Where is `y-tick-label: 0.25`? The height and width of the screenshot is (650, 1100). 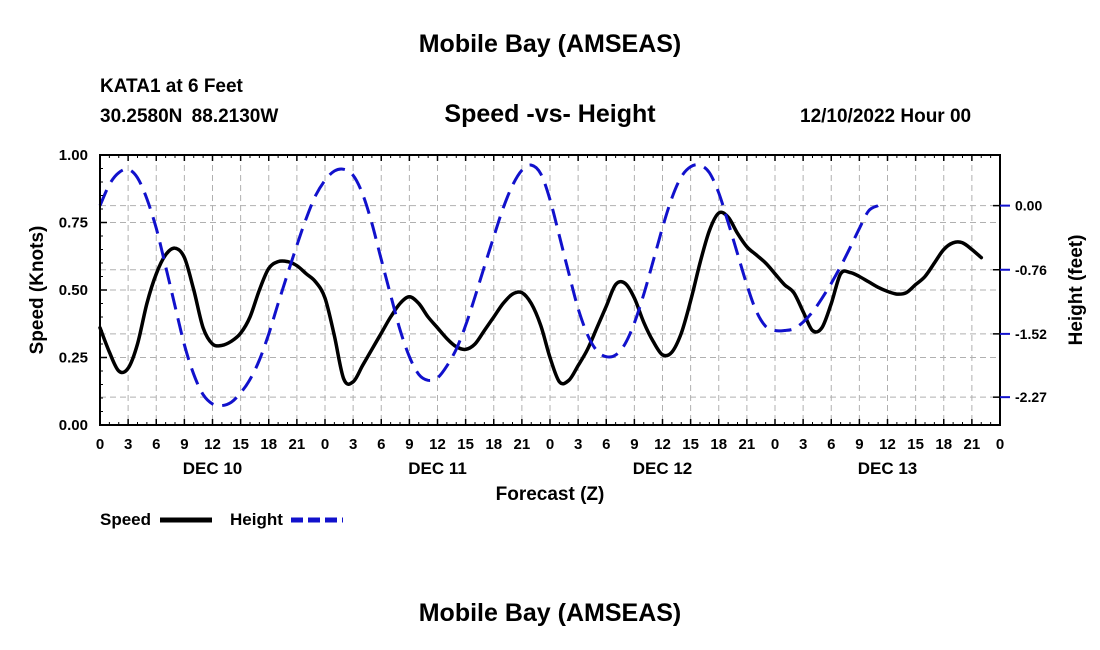 y-tick-label: 0.25 is located at coordinates (73, 358).